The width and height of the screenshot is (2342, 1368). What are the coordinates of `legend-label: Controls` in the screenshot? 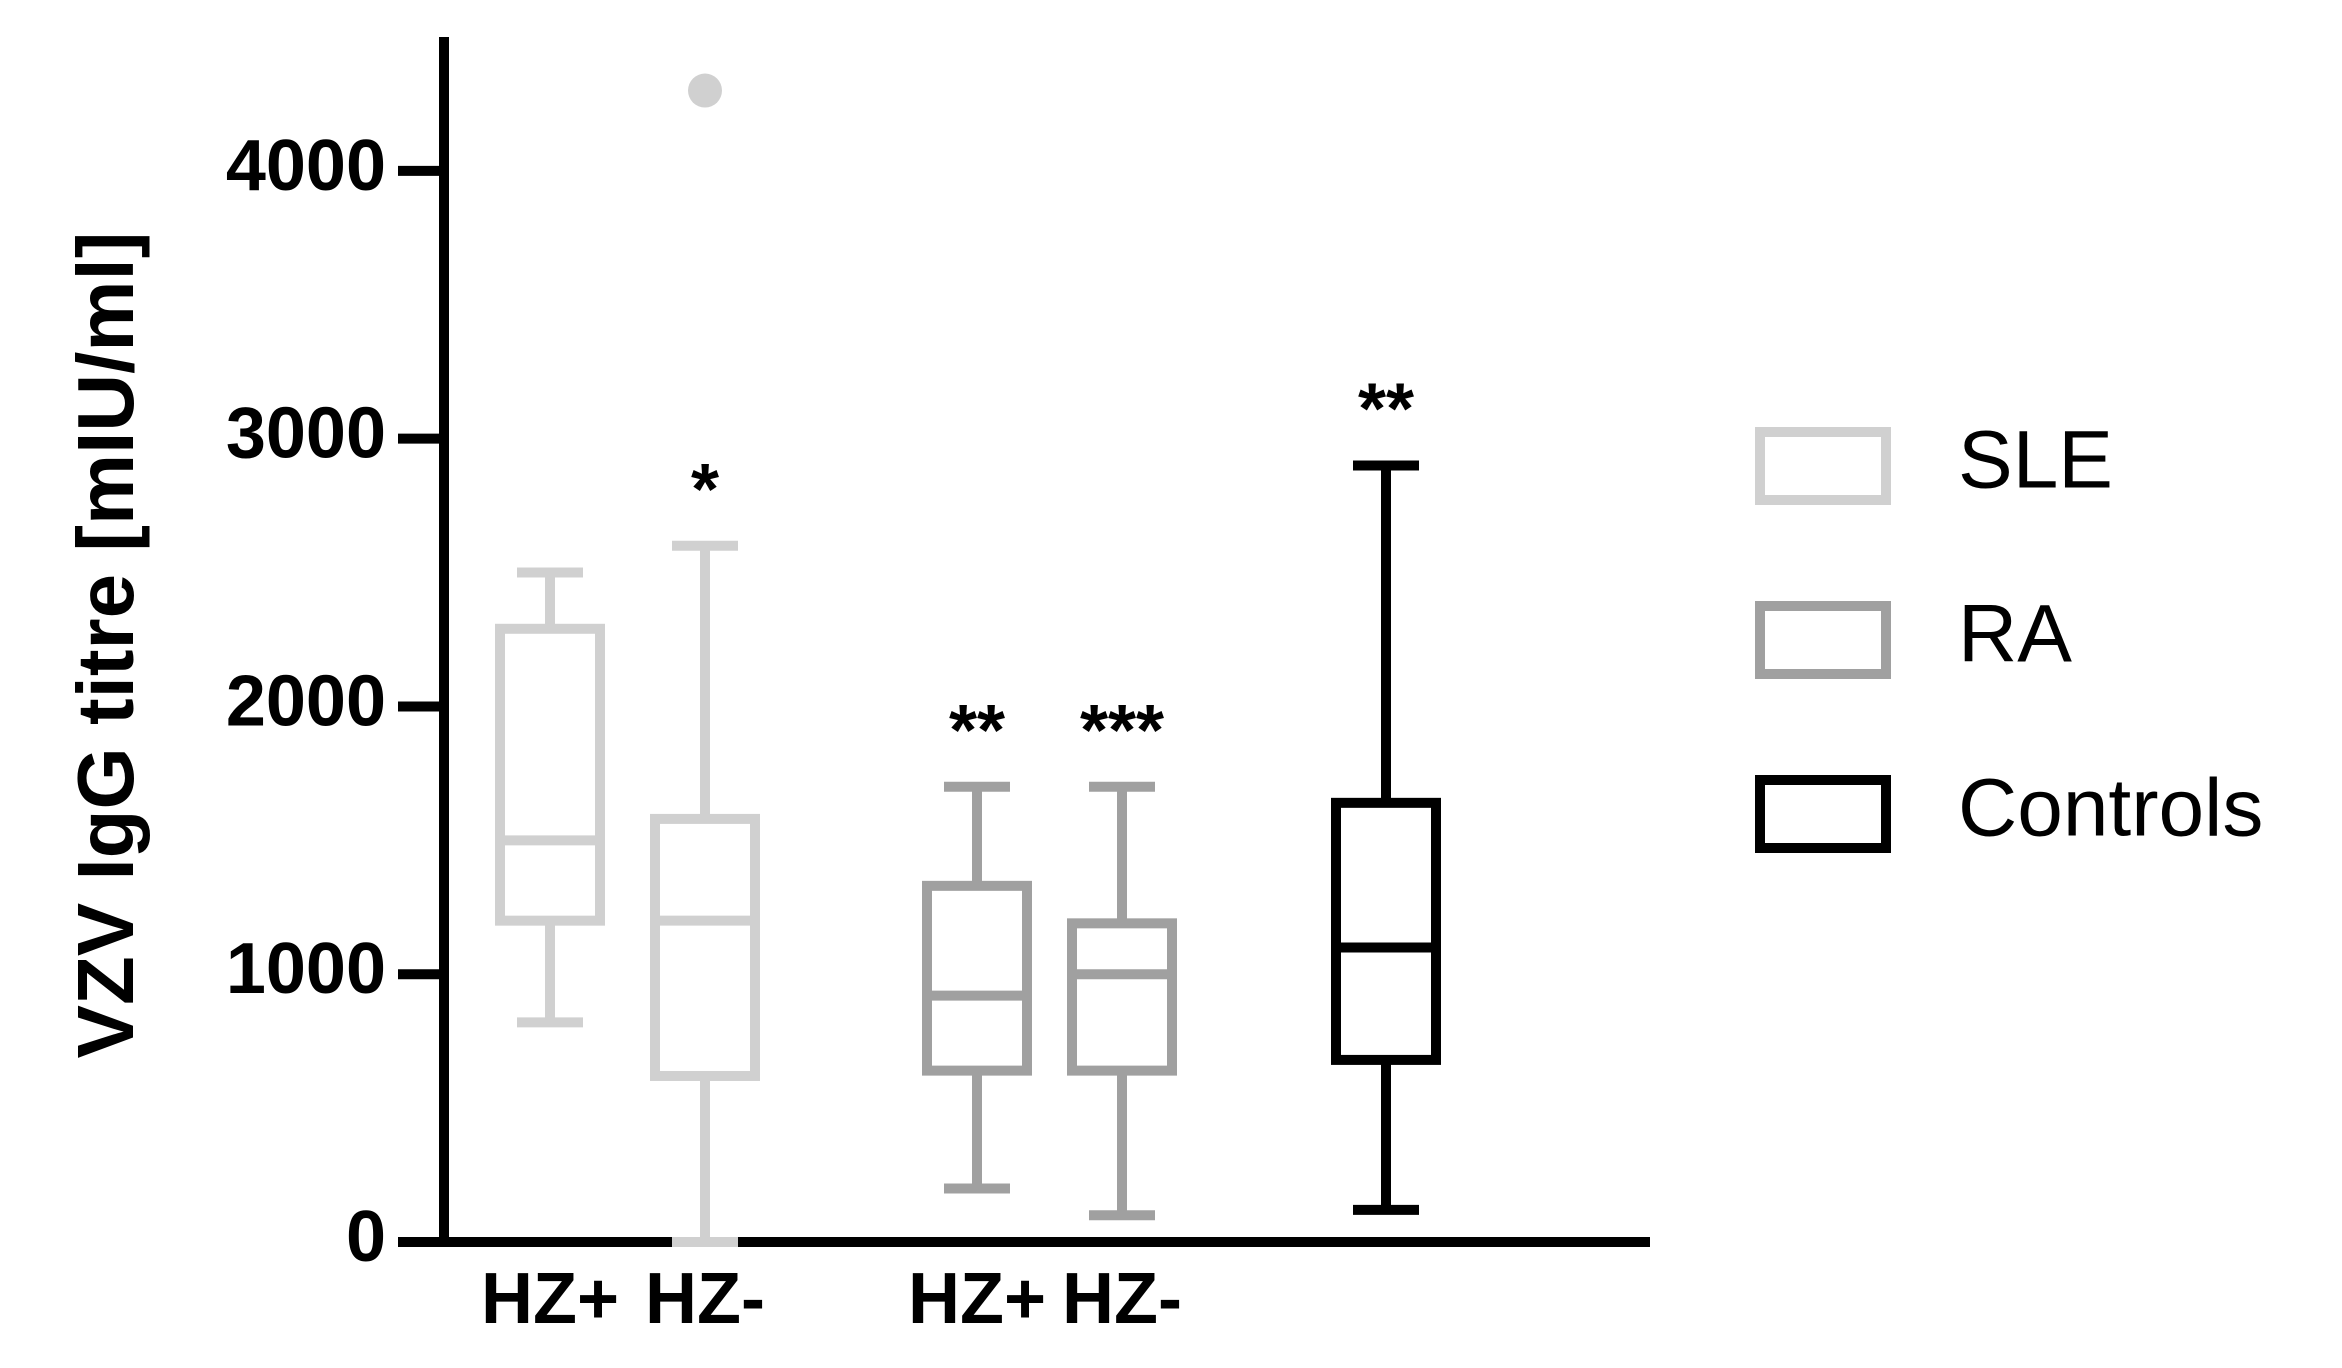 It's located at (2110, 808).